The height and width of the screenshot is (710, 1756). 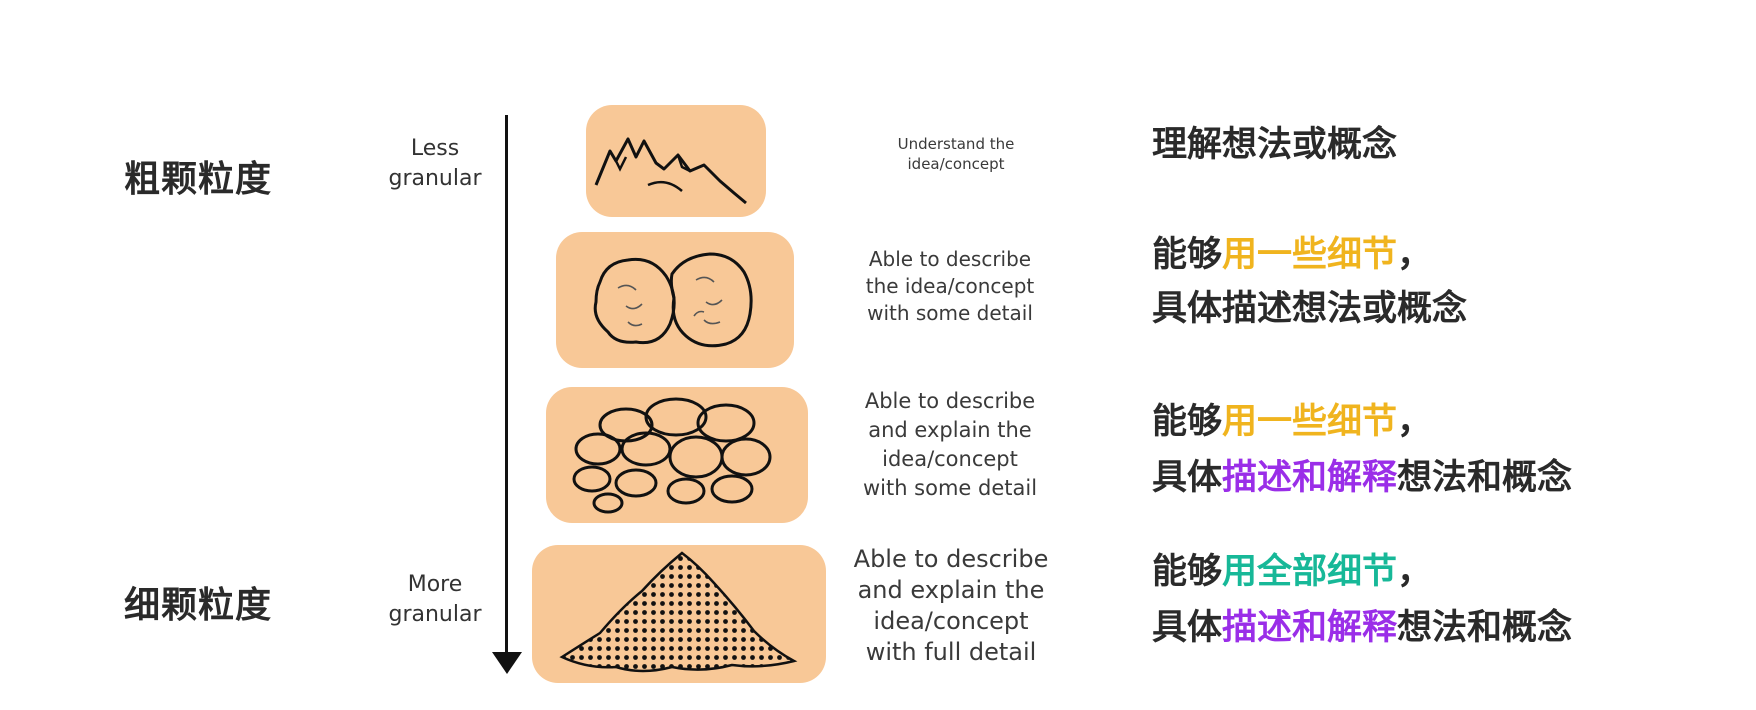 I want to click on level2-desc-line2: the idea/concept, so click(x=950, y=286).